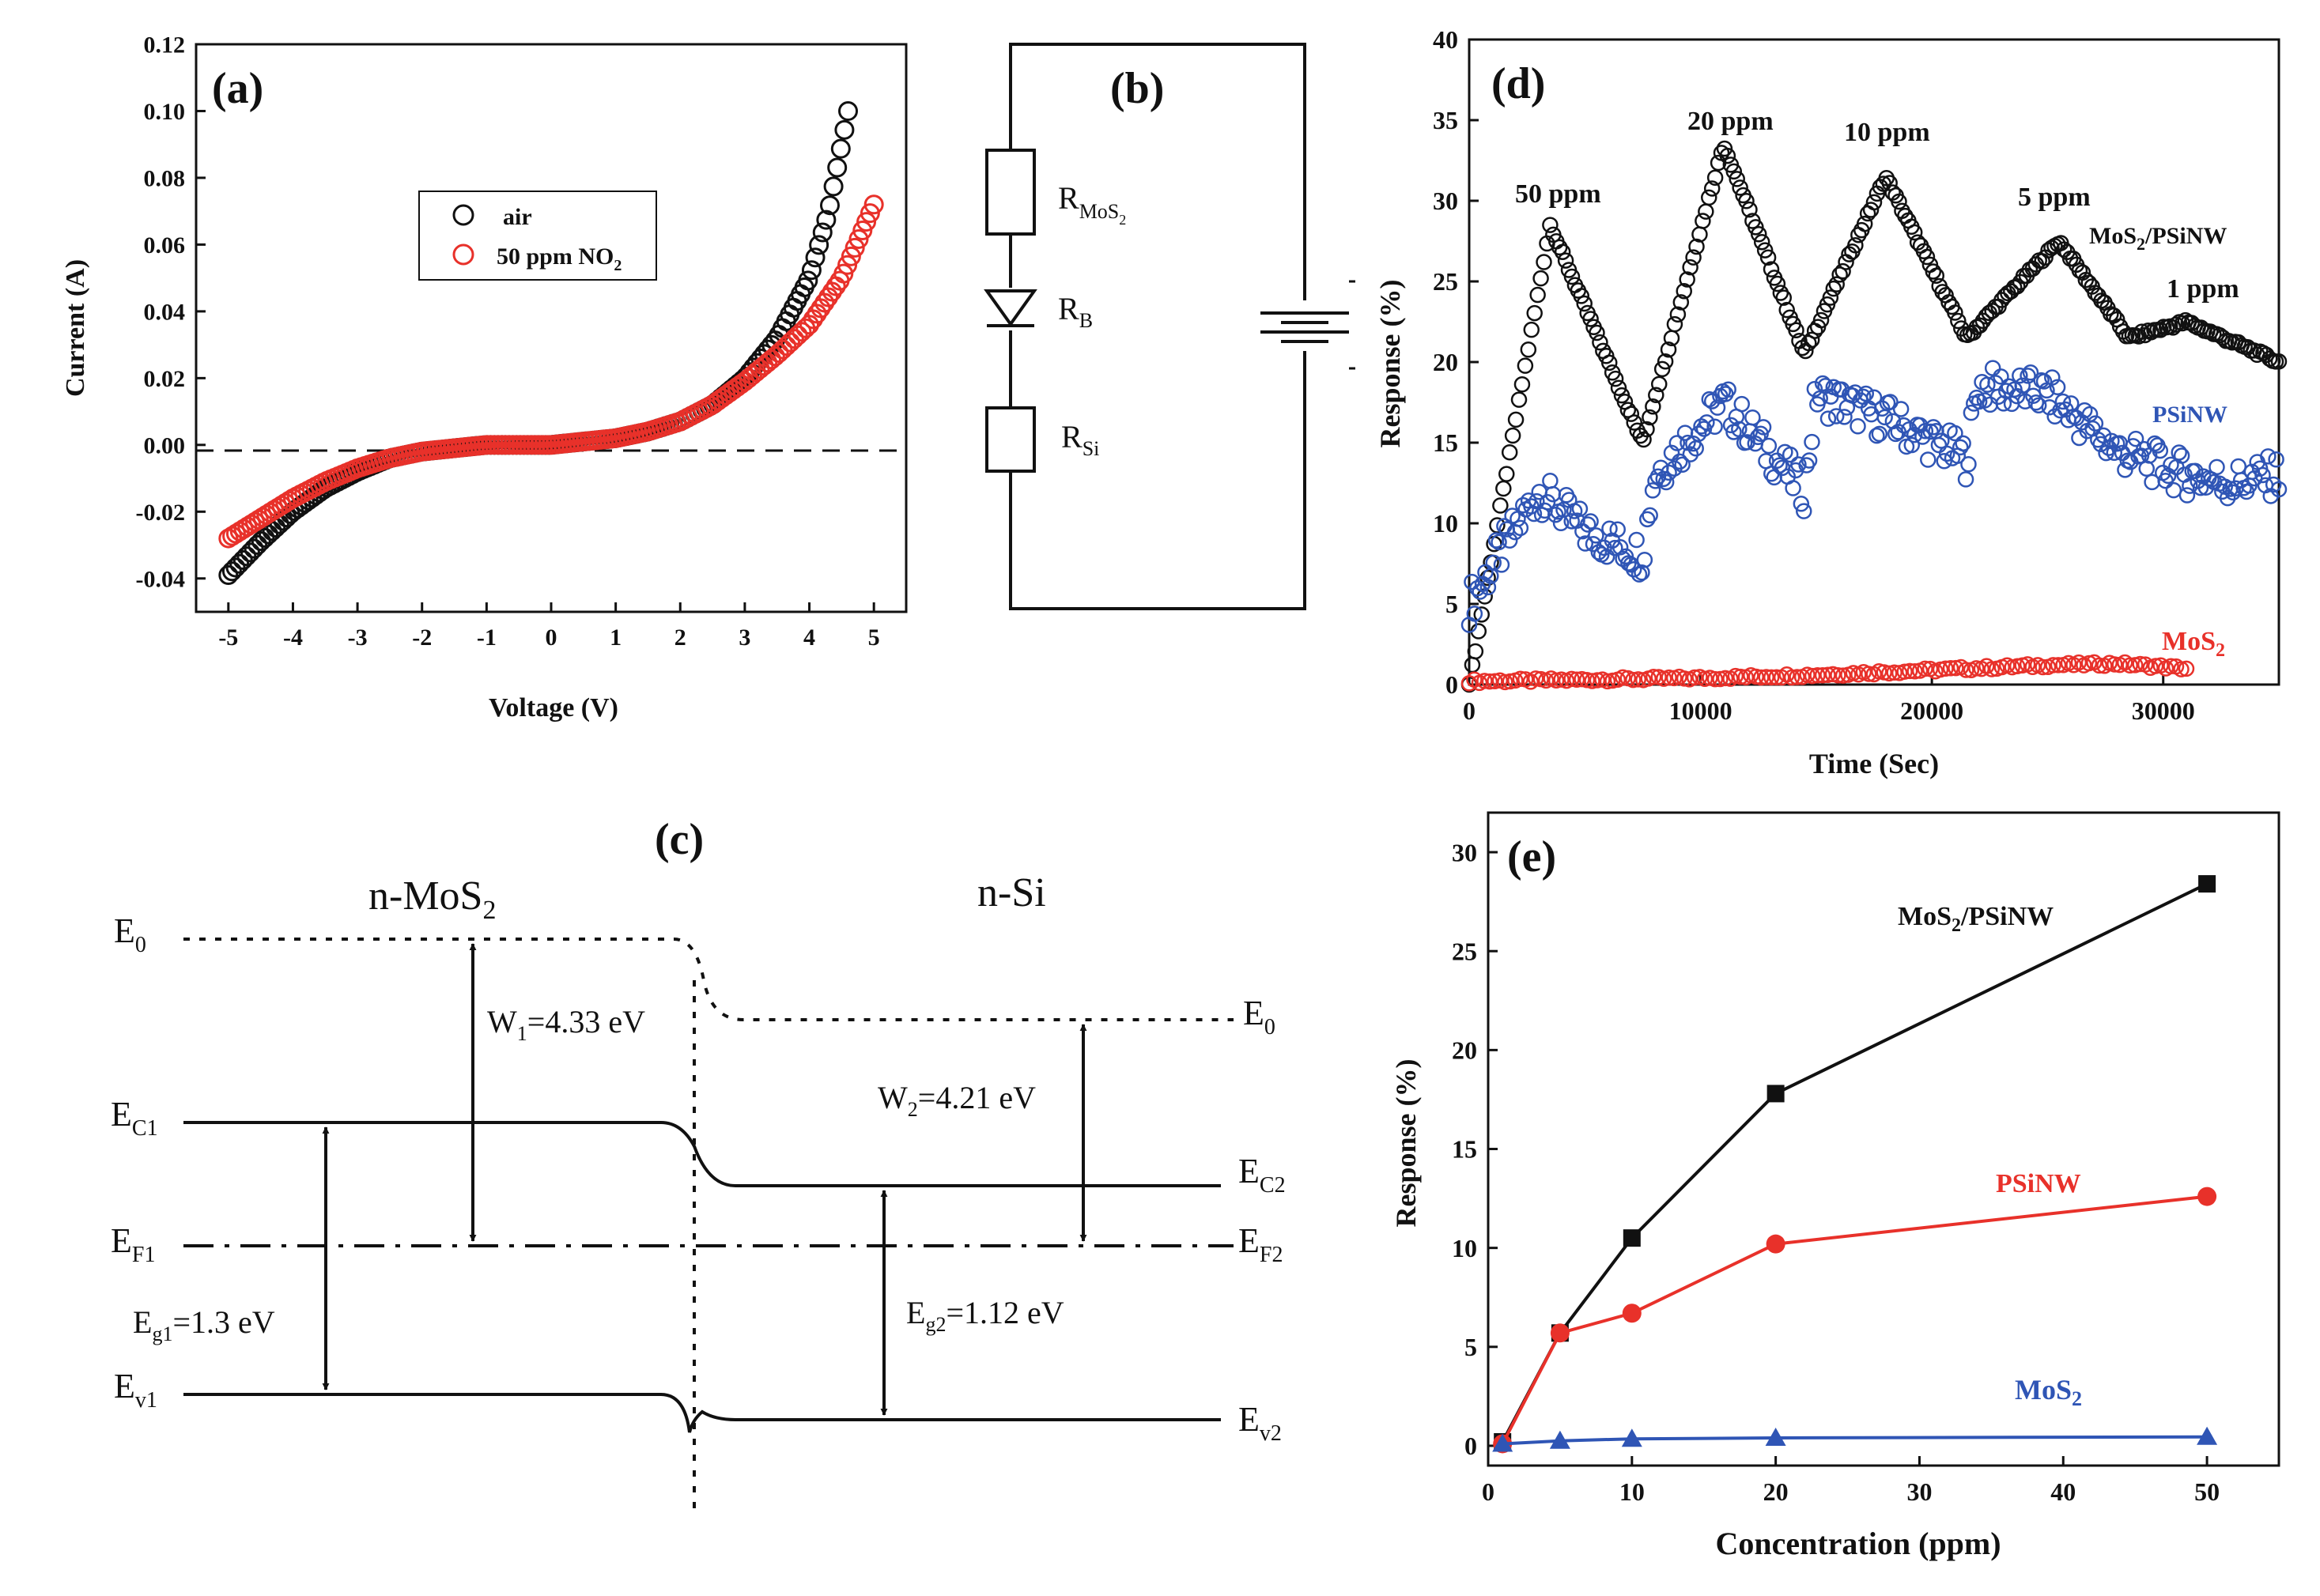 The height and width of the screenshot is (1596, 2320). Describe the element at coordinates (1157, 171) in the screenshot. I see `circuit-top-wire` at that location.